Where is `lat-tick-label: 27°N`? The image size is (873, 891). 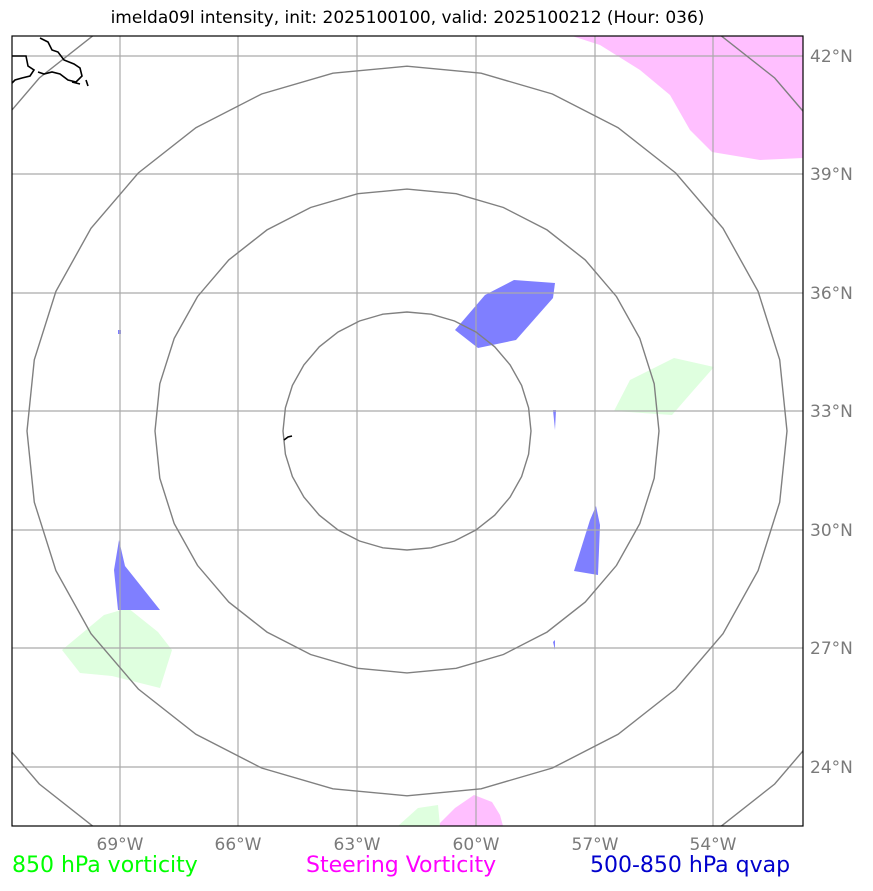
lat-tick-label: 27°N is located at coordinates (831, 649).